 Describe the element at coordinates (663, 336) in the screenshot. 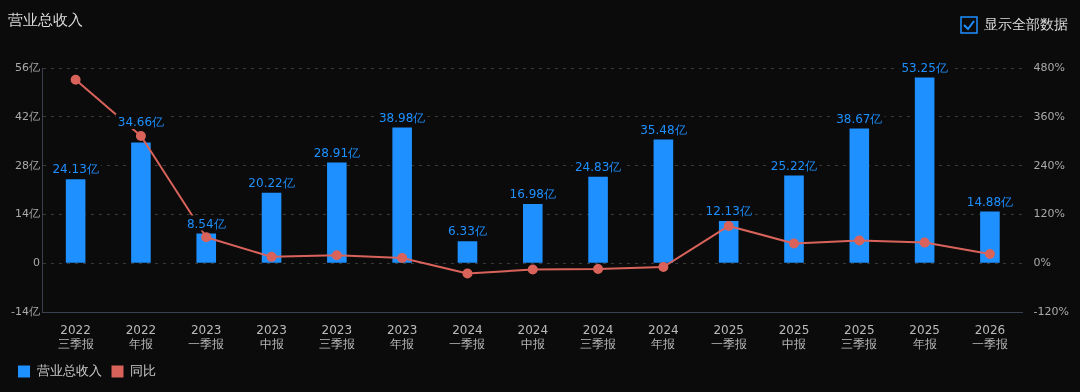

I see `x-tick-label: 2024 年报` at that location.